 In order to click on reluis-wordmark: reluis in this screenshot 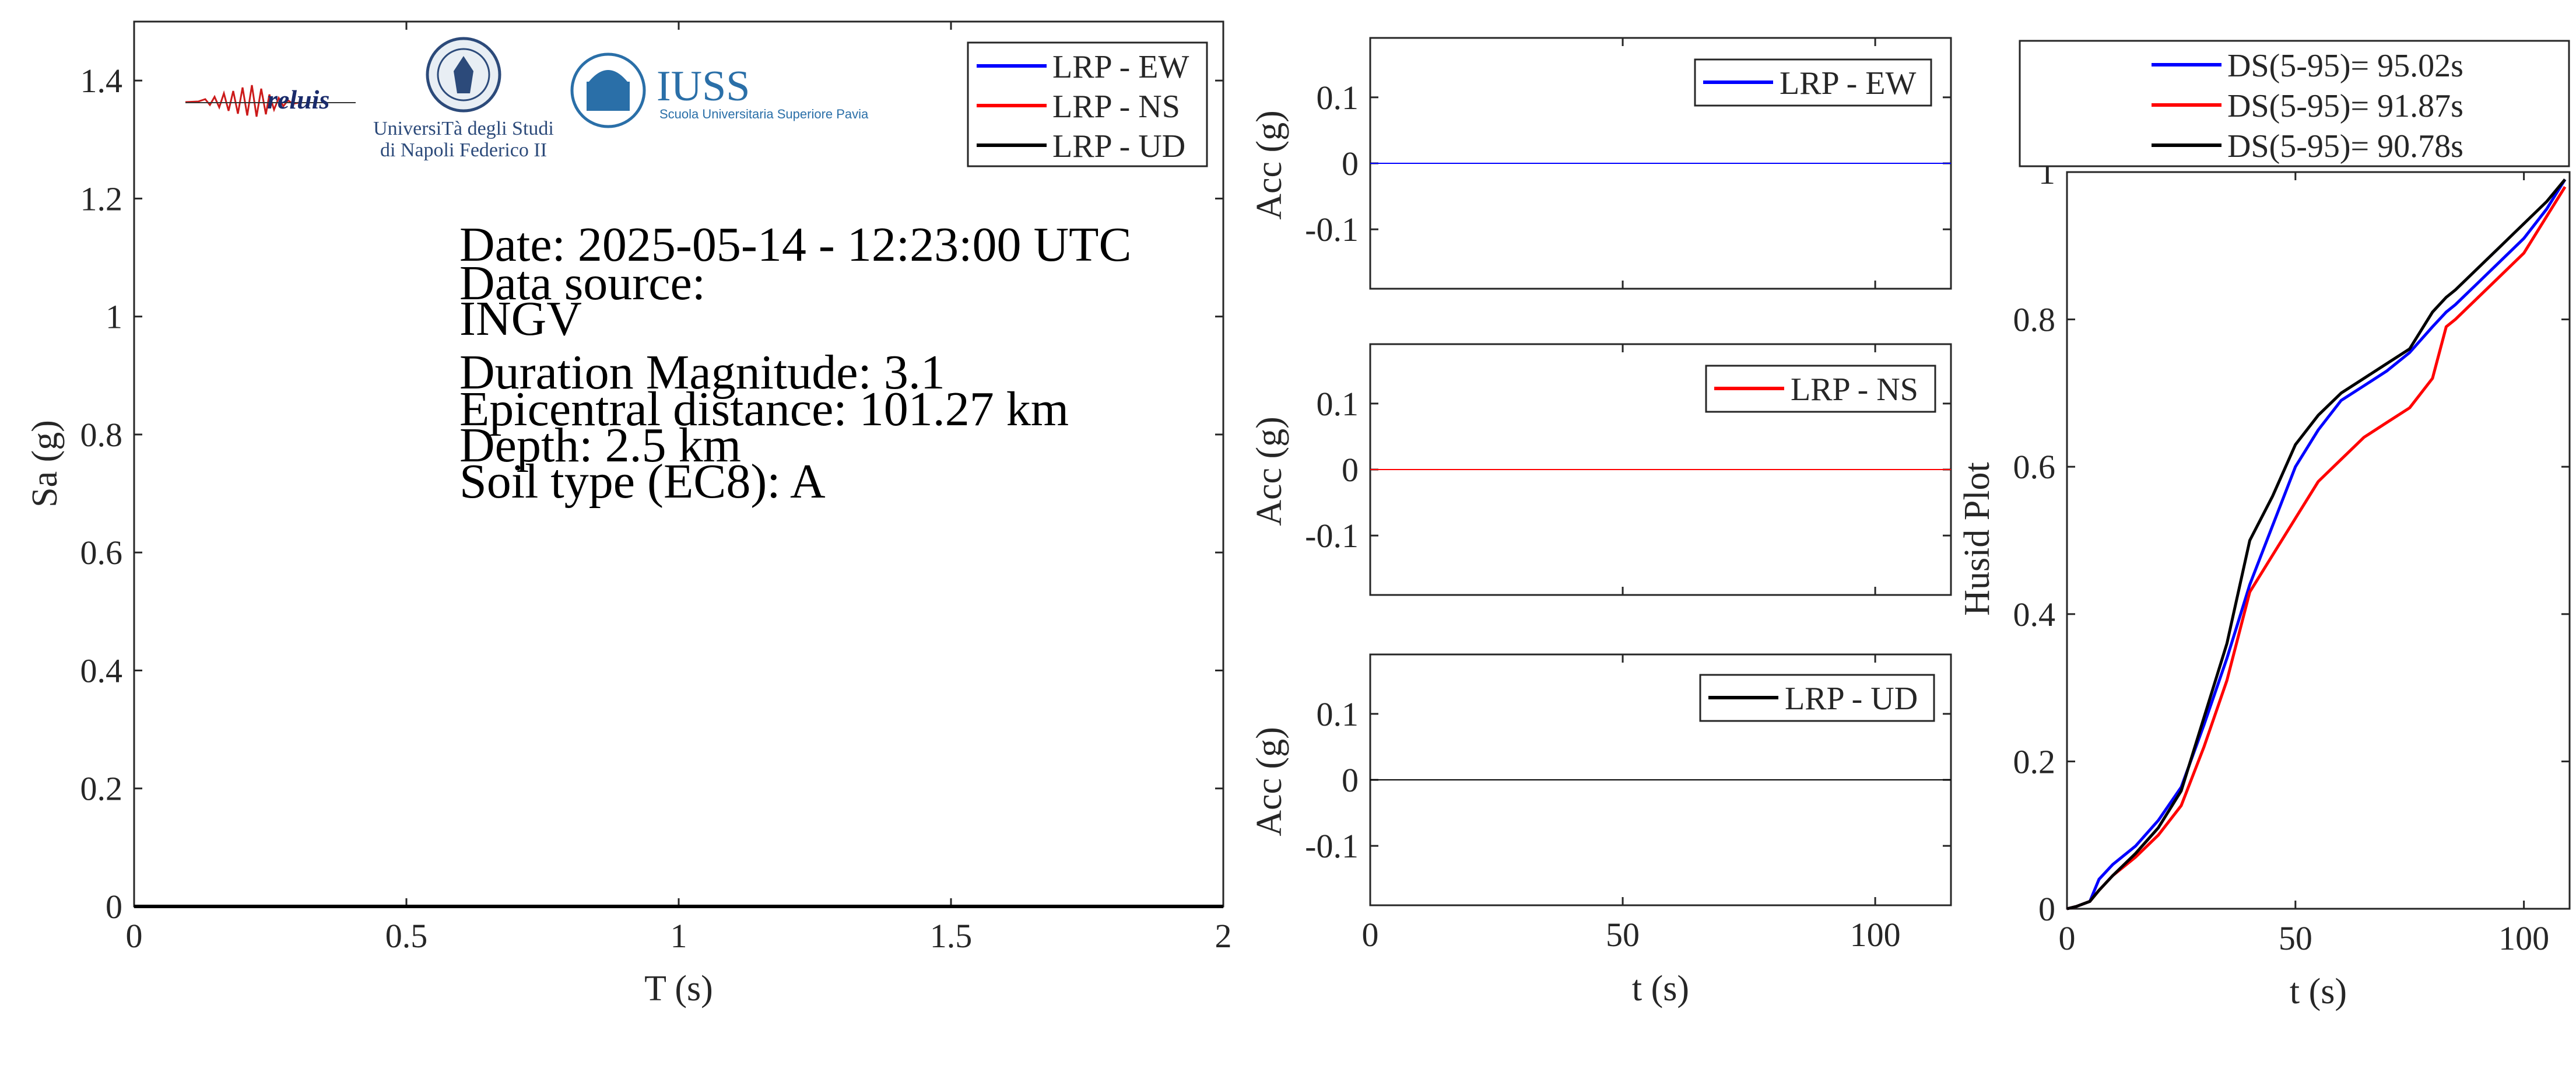, I will do `click(298, 99)`.